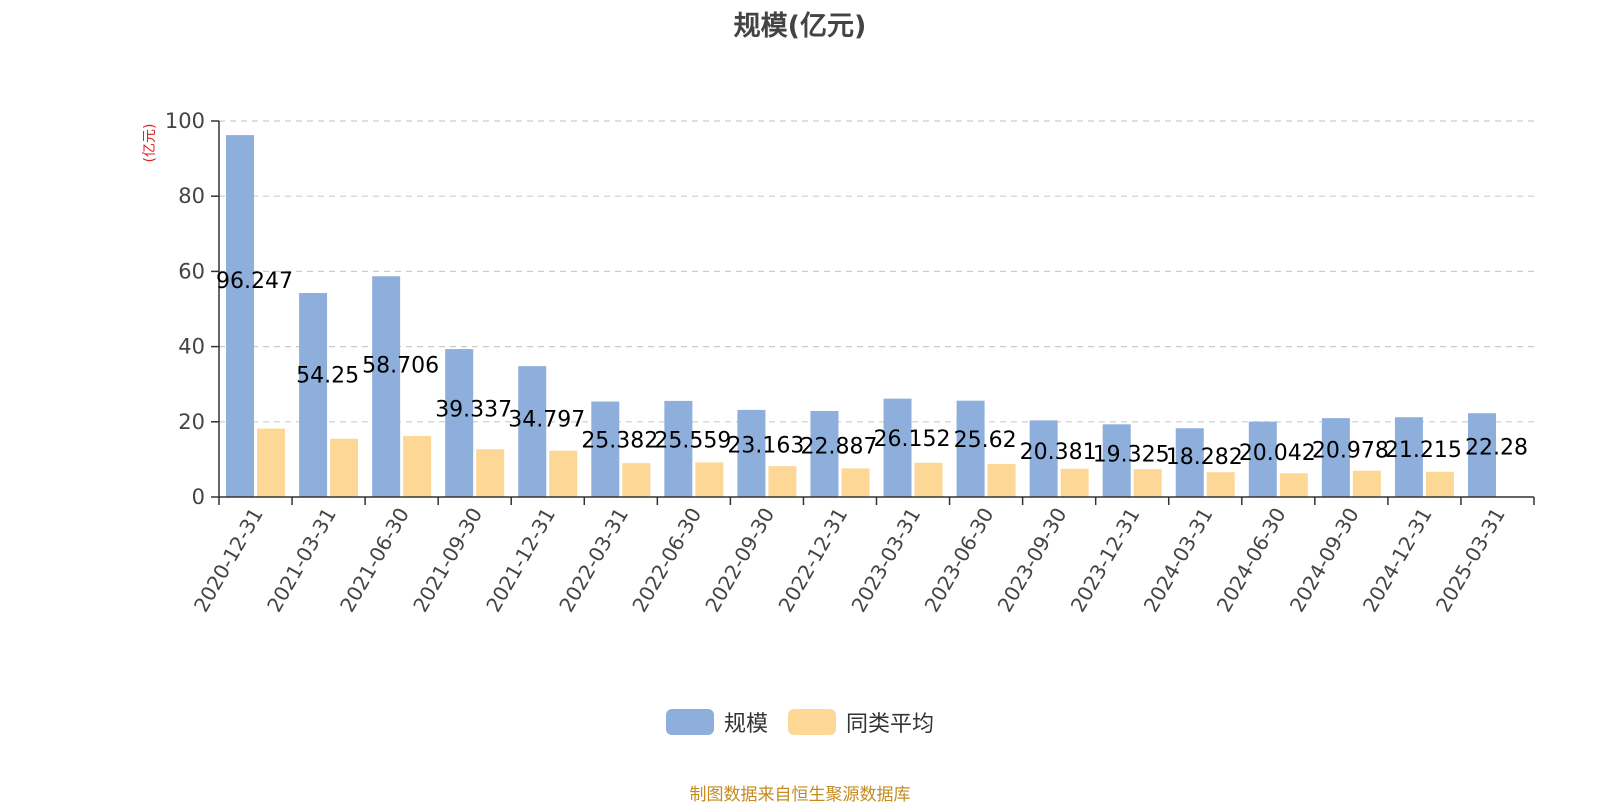 This screenshot has height=805, width=1600. What do you see at coordinates (1251, 560) in the screenshot?
I see `x-tick-label: 2024-06-30` at bounding box center [1251, 560].